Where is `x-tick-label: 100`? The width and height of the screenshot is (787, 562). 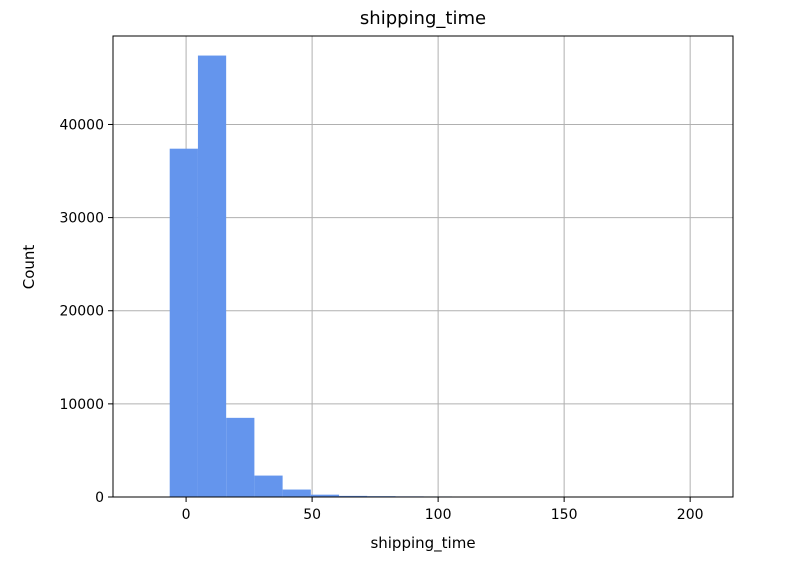 x-tick-label: 100 is located at coordinates (438, 515).